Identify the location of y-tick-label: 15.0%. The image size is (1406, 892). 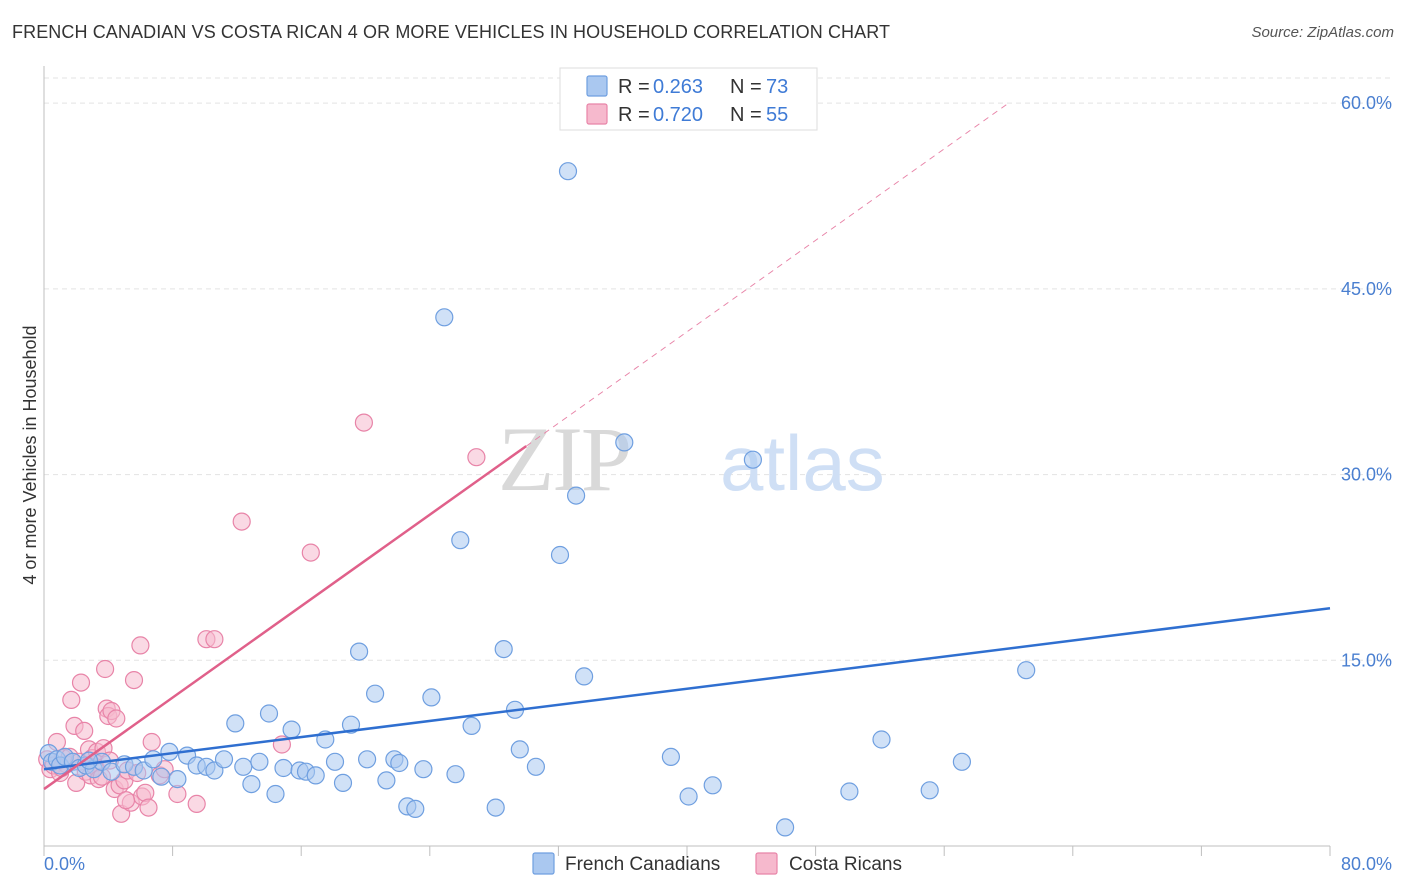
(1366, 660).